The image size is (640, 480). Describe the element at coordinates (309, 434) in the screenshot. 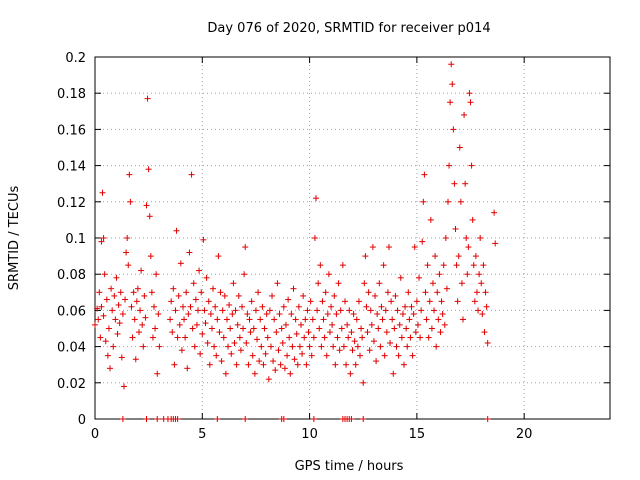

I see `x-tick-label: 10` at that location.